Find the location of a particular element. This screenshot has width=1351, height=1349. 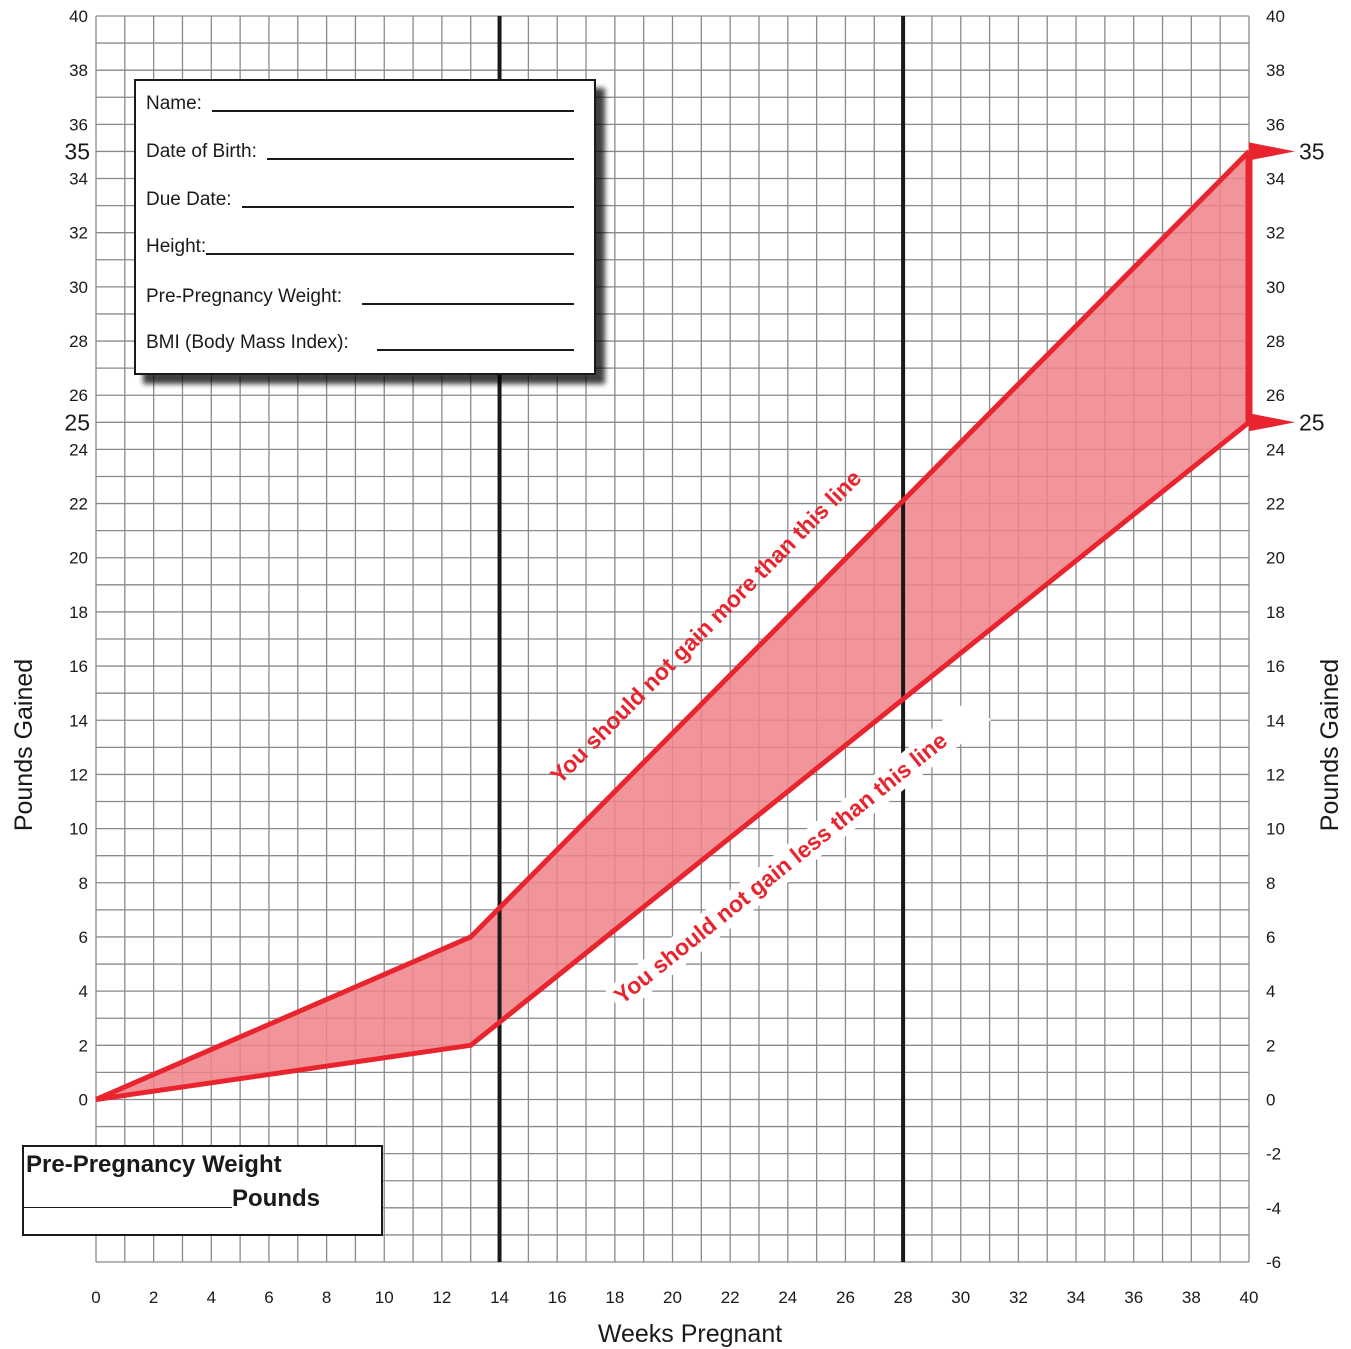

x-tick-label: 4 is located at coordinates (211, 1297).